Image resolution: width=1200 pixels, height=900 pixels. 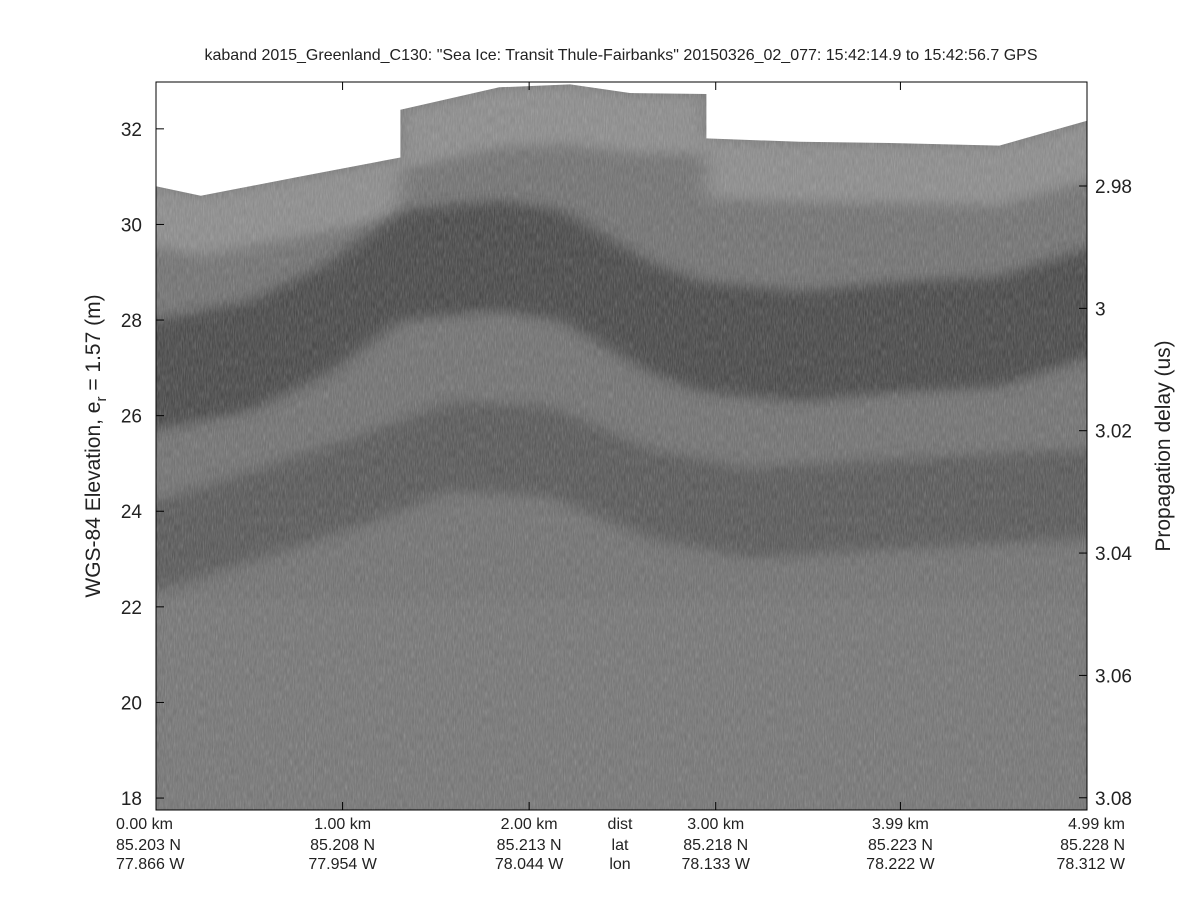 What do you see at coordinates (529, 845) in the screenshot?
I see `x-tick-lat: 85.213 N` at bounding box center [529, 845].